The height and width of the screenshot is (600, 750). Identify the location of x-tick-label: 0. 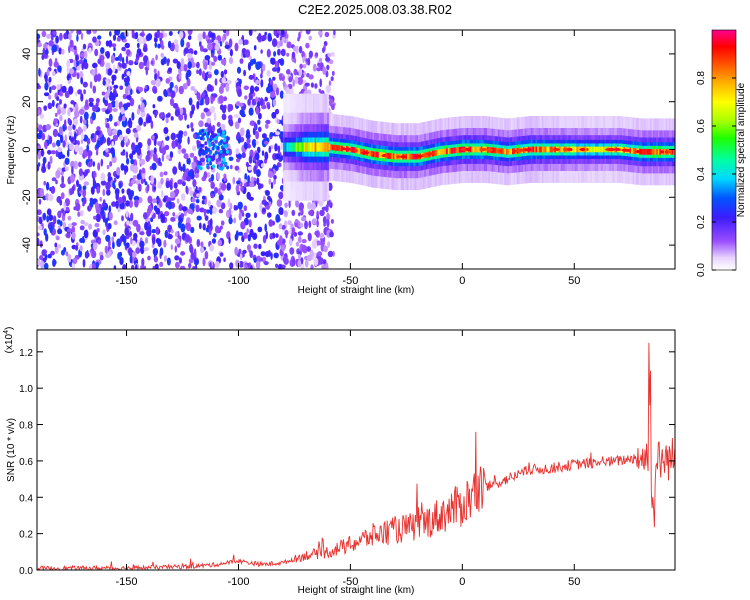
(462, 582).